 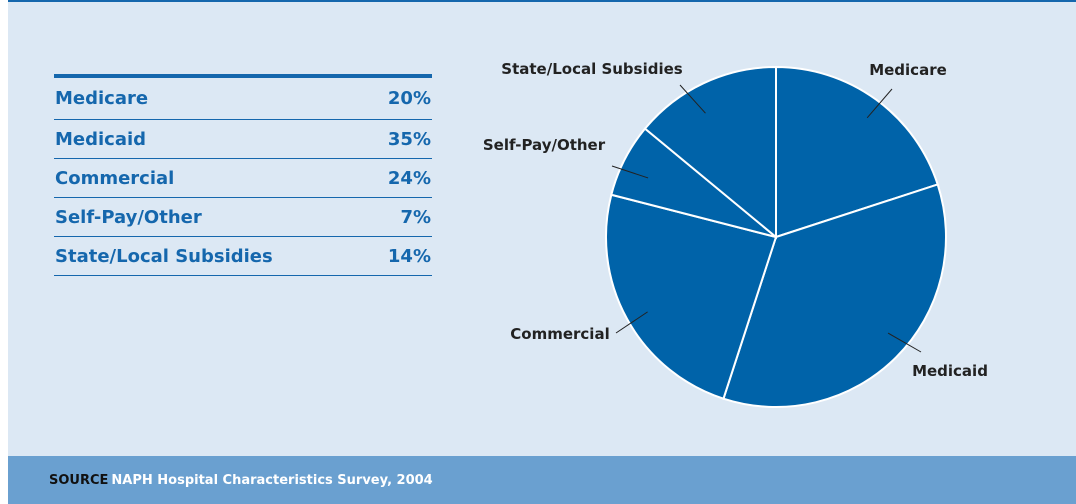 I want to click on table-row: State/Local Subsidies 14%, so click(x=243, y=256).